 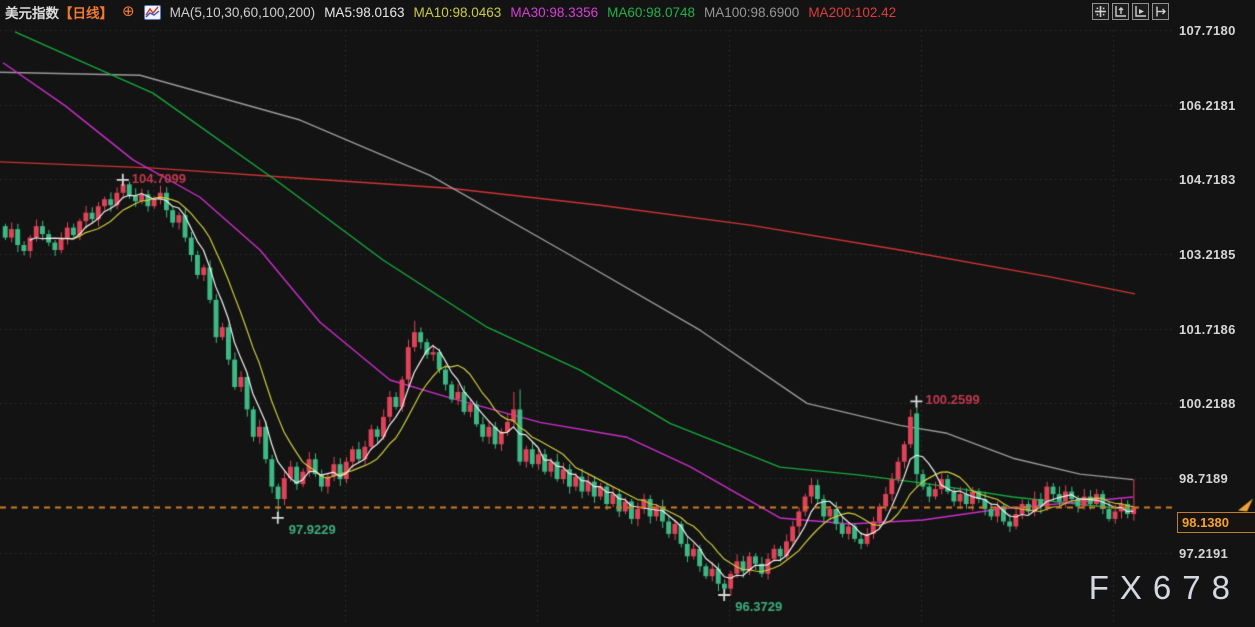 I want to click on instrument-name: 美元指数, so click(x=32, y=13).